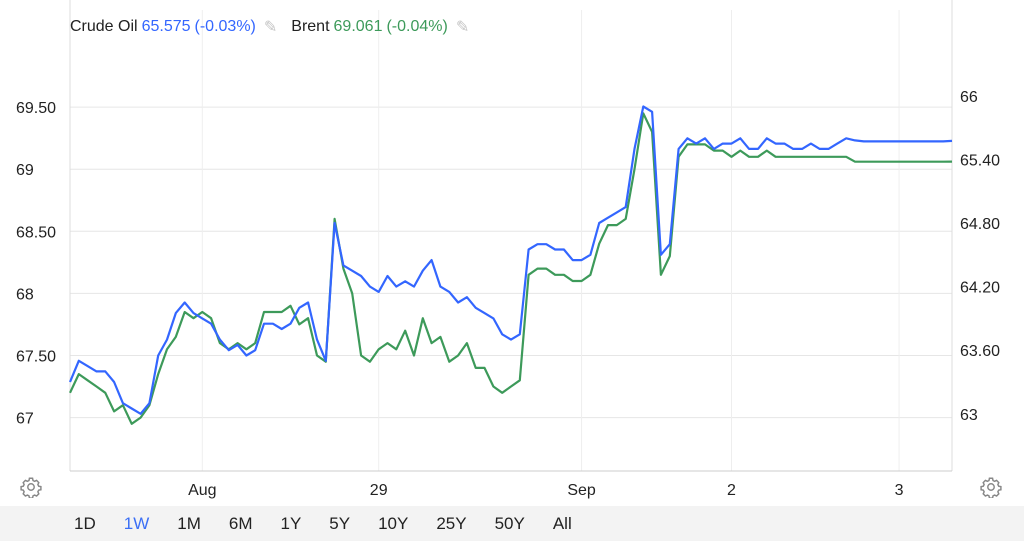 The height and width of the screenshot is (541, 1024). Describe the element at coordinates (339, 524) in the screenshot. I see `range-button-5y: 5Y` at that location.